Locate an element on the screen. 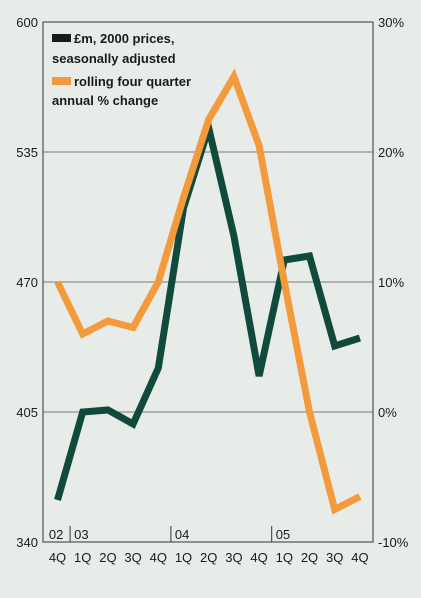 The image size is (421, 598). legend-label-change-line-2: annual % change is located at coordinates (105, 100).